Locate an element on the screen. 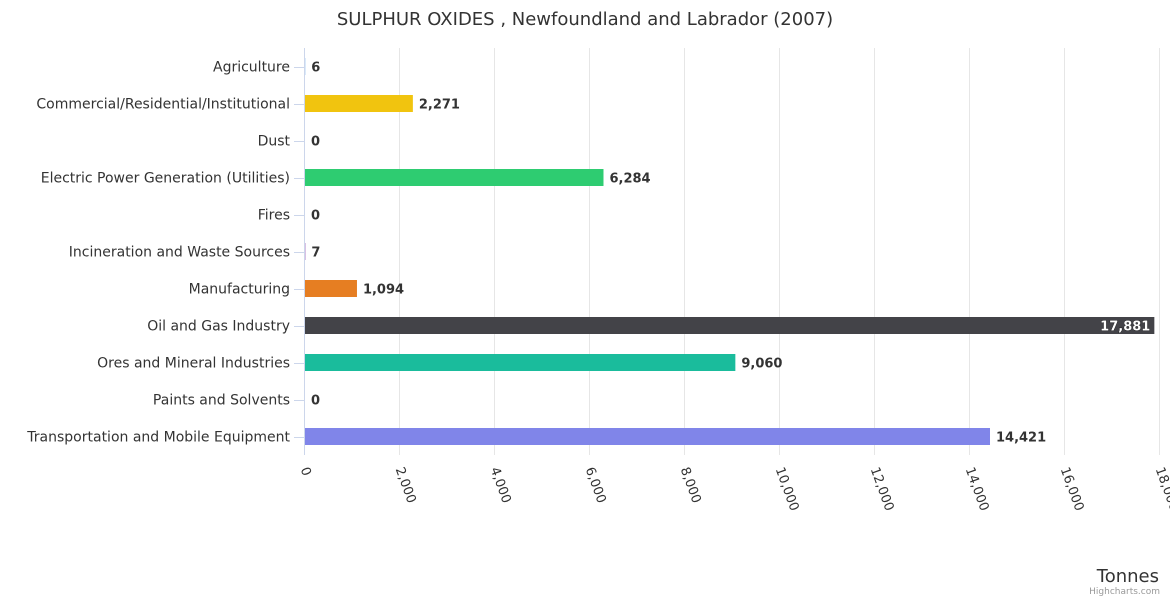 This screenshot has height=600, width=1170. category-label: Paints and Solvents is located at coordinates (221, 401).